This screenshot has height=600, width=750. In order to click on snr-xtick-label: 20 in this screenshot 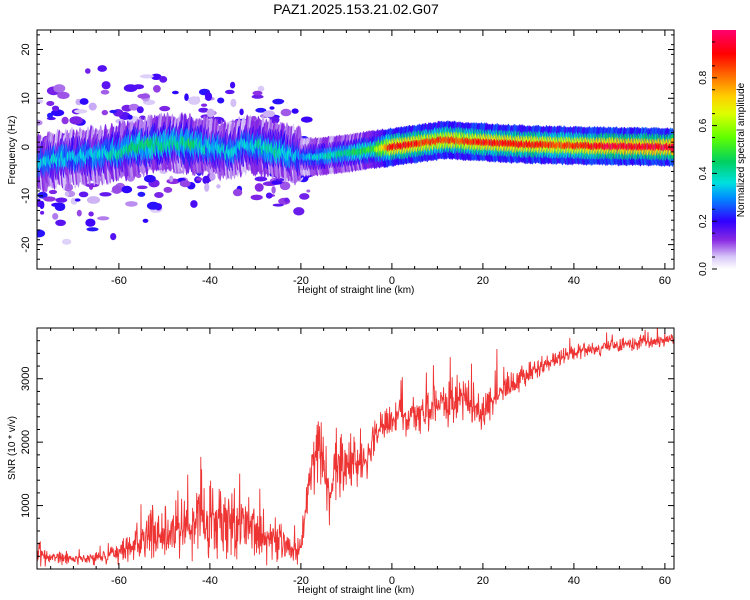, I will do `click(483, 581)`.